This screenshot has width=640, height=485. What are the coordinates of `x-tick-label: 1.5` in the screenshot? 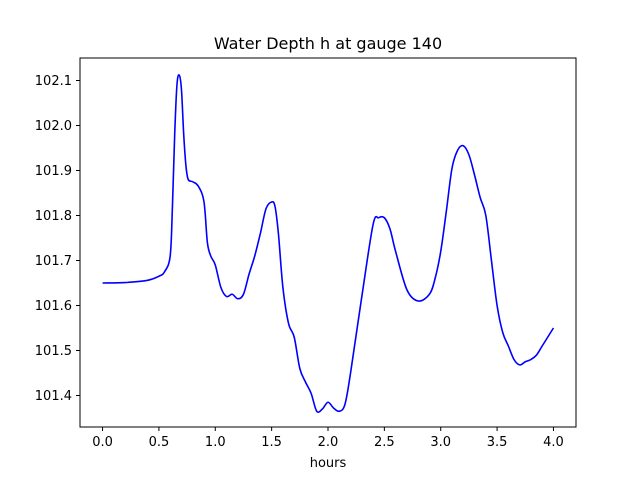 It's located at (271, 442).